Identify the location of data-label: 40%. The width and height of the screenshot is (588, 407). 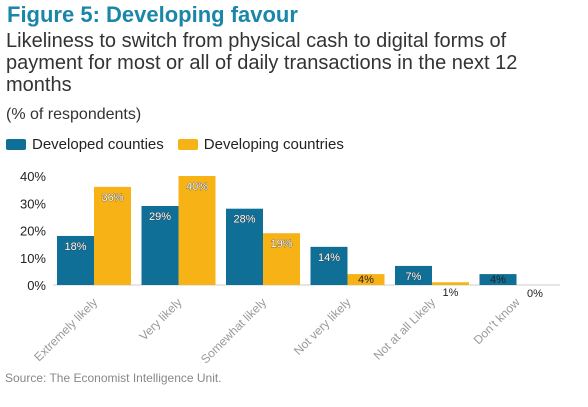
(197, 187).